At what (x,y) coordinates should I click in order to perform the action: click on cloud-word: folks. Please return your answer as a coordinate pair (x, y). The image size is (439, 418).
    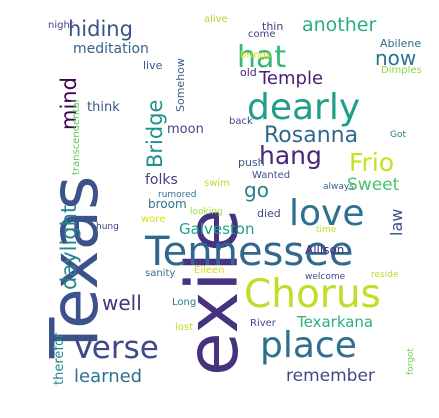
    Looking at the image, I should click on (161, 180).